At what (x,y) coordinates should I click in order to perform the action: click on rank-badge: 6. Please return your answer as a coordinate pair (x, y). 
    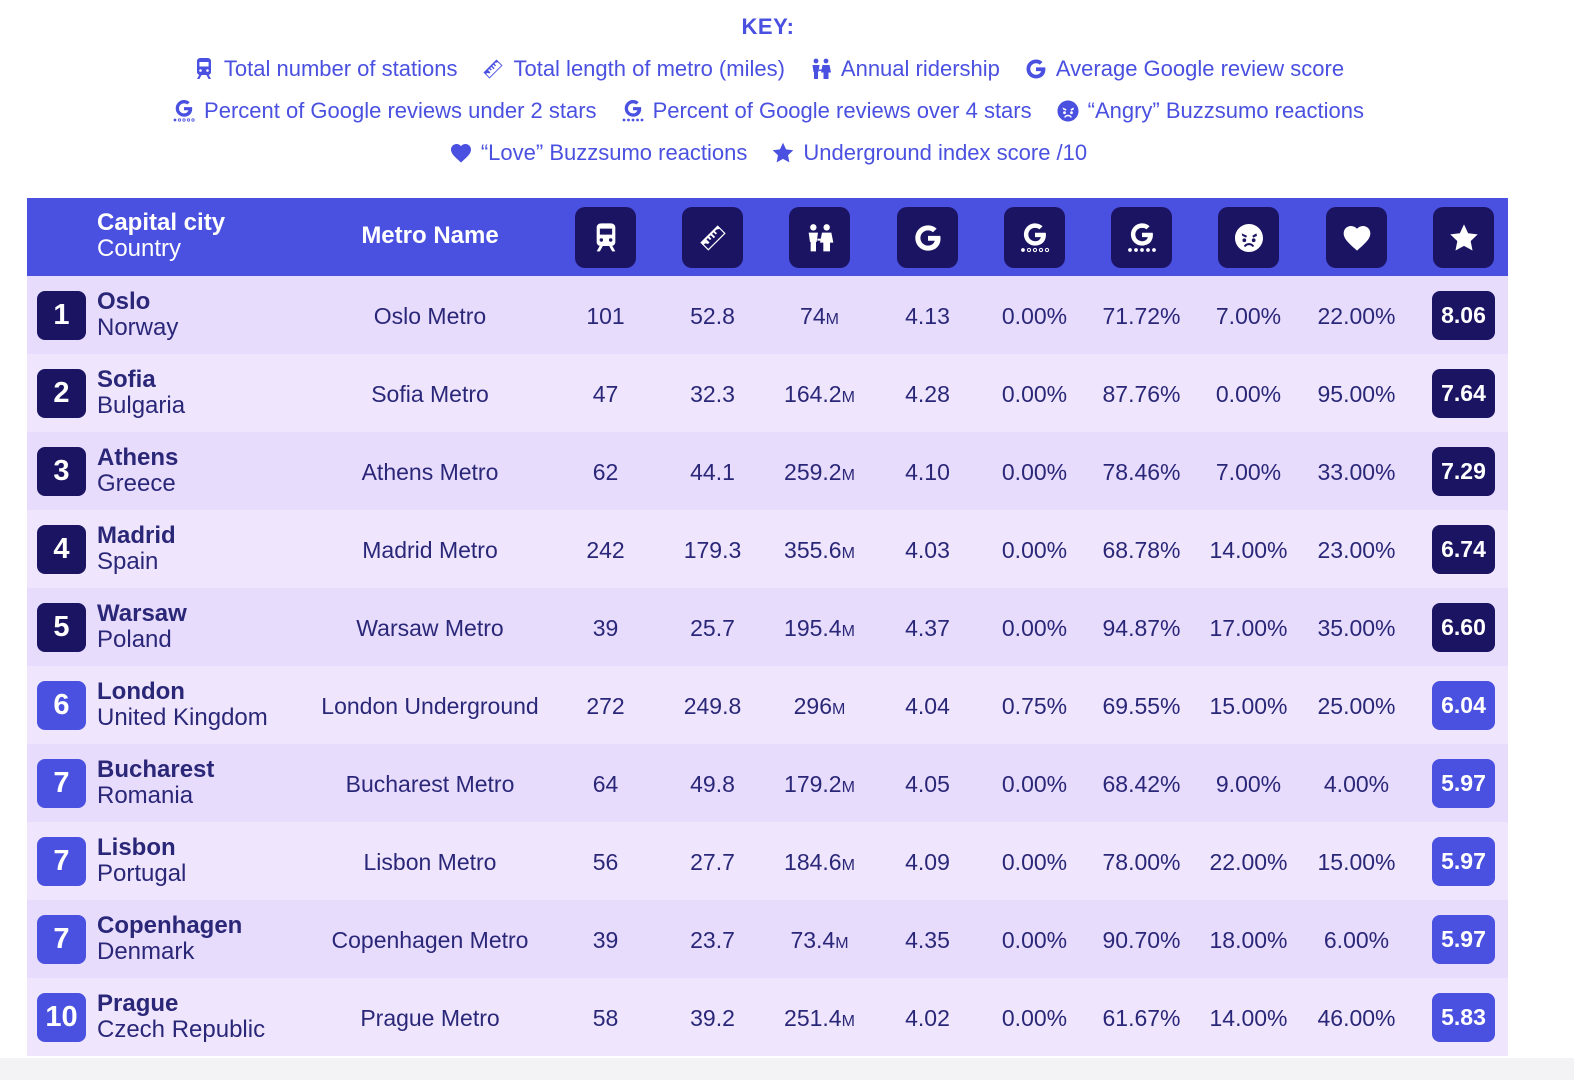
    Looking at the image, I should click on (61, 705).